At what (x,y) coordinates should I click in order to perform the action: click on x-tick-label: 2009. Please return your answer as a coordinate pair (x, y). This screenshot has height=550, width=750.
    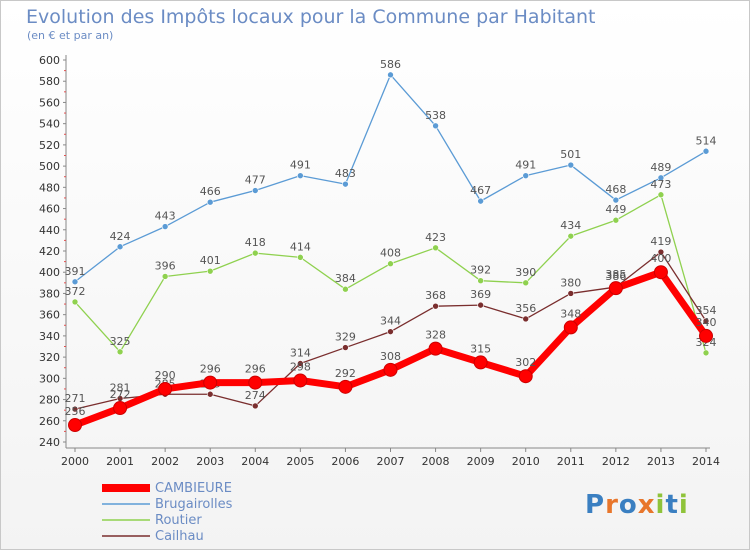
    Looking at the image, I should click on (481, 461).